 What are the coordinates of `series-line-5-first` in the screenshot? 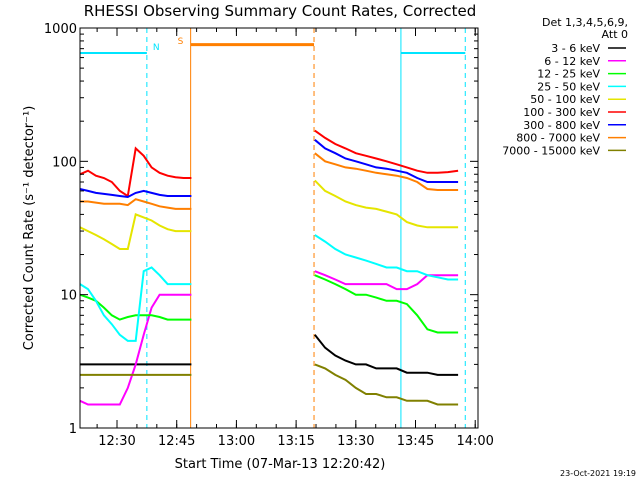 It's located at (135, 172).